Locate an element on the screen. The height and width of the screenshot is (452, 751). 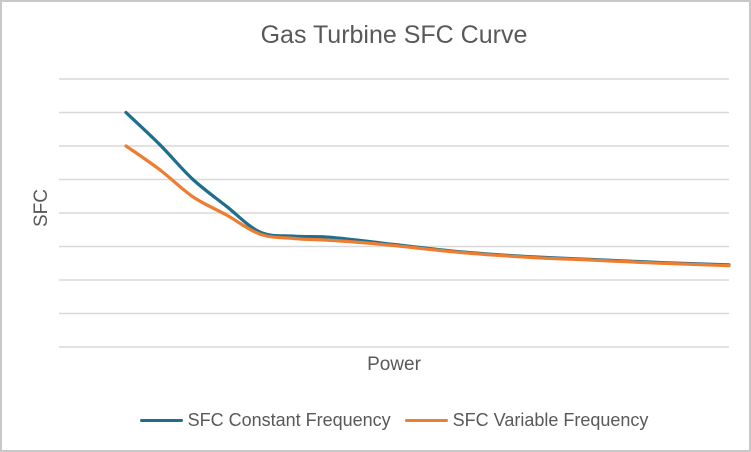
legend-item-sfc-variable-frequency: SFC Variable Frequency is located at coordinates (526, 420).